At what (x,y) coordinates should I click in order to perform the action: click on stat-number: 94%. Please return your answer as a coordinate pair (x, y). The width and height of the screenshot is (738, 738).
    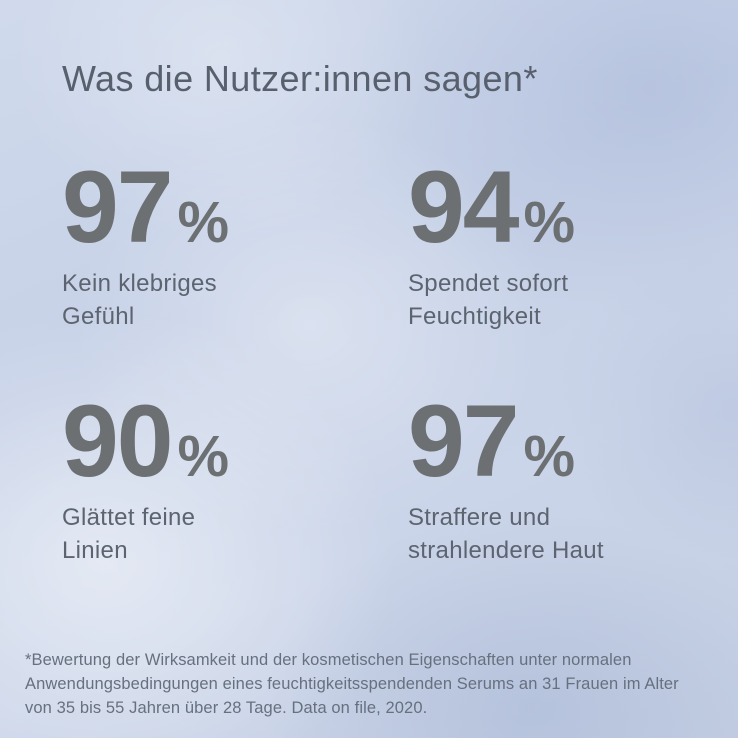
    Looking at the image, I should click on (573, 207).